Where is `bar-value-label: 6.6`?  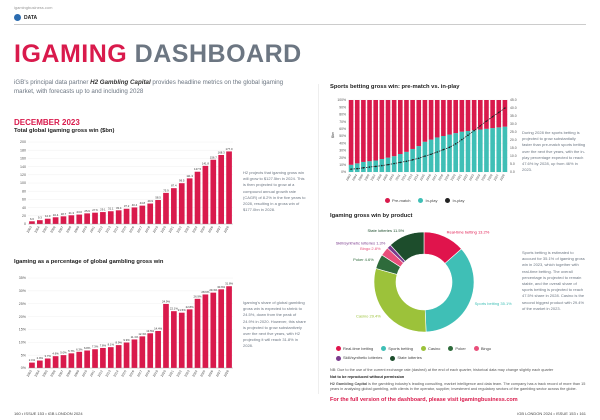
bar-value-label: 6.6 is located at coordinates (32, 219).